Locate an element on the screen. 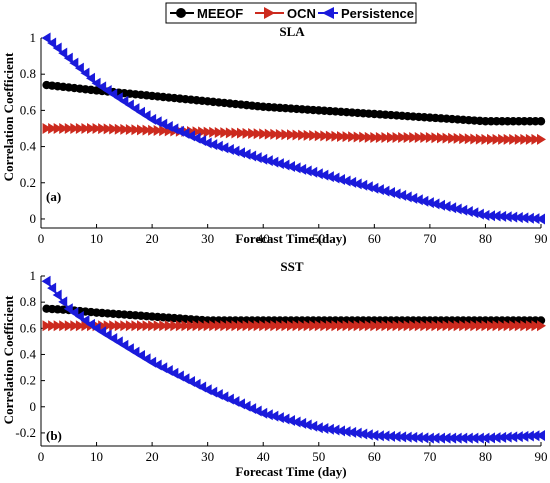  legend-persistence-label: Persistence is located at coordinates (377, 13).